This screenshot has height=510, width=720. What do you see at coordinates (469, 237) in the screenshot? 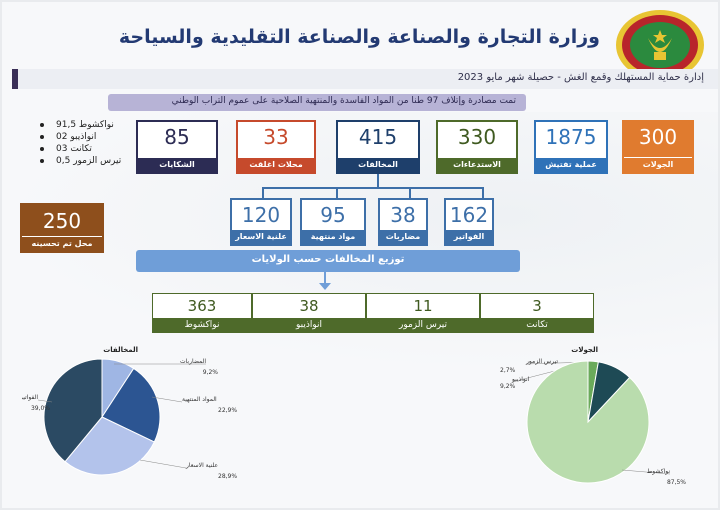
I see `violation-type-label: الفواتير` at bounding box center [469, 237].